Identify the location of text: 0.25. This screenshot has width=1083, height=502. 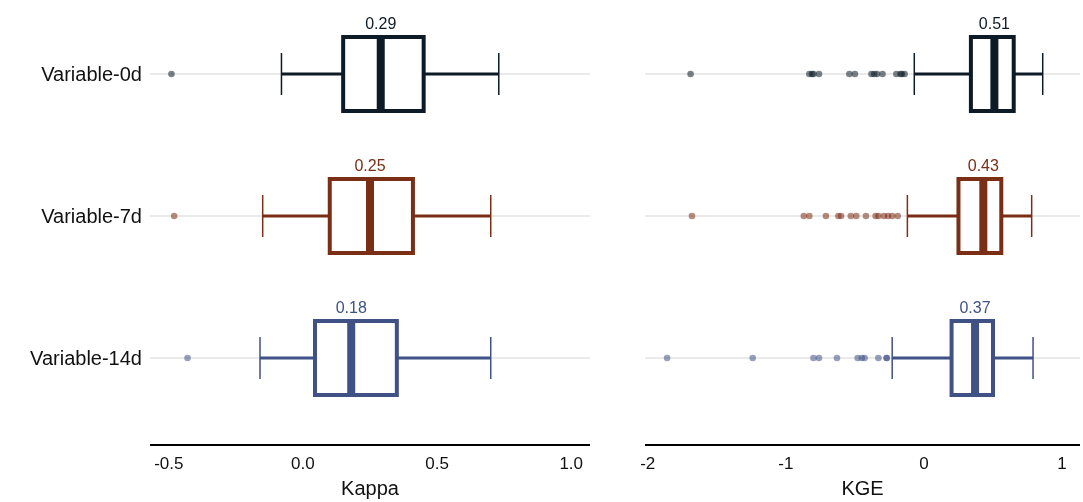
(370, 165).